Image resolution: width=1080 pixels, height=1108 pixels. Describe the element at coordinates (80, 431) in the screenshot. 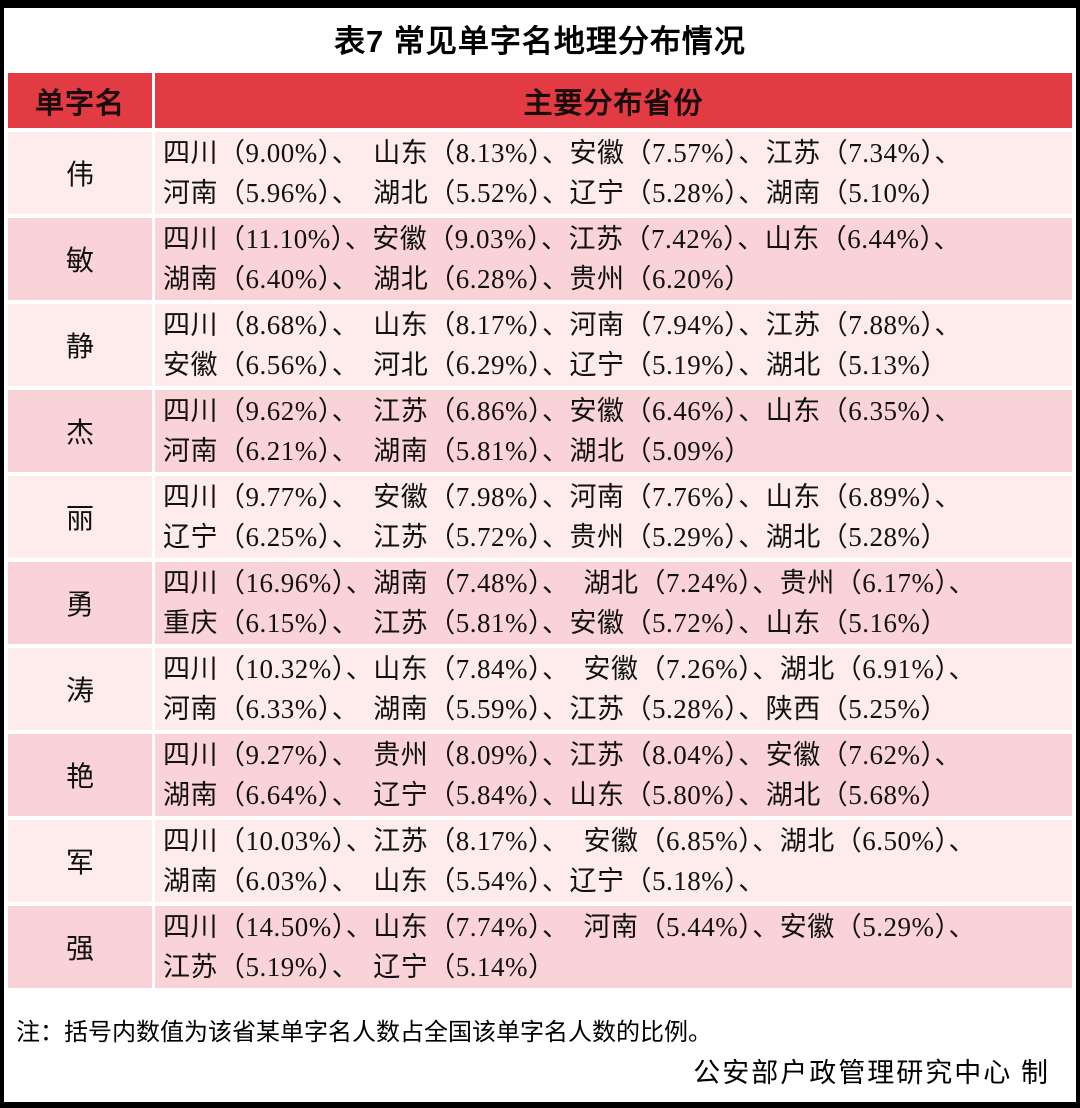

I see `name-cell: 杰` at that location.